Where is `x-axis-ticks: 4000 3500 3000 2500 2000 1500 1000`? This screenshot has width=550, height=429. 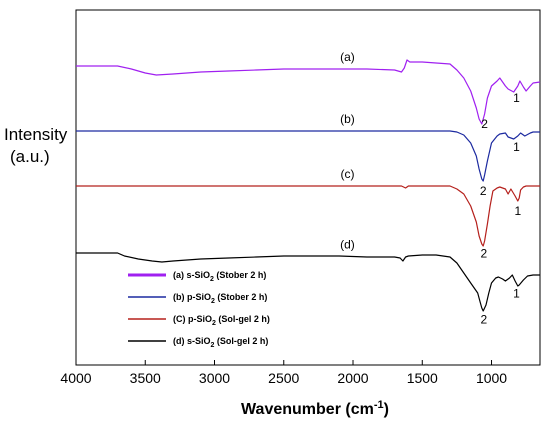 x-axis-ticks: 4000 3500 3000 2500 2000 1500 1000 is located at coordinates (283, 373).